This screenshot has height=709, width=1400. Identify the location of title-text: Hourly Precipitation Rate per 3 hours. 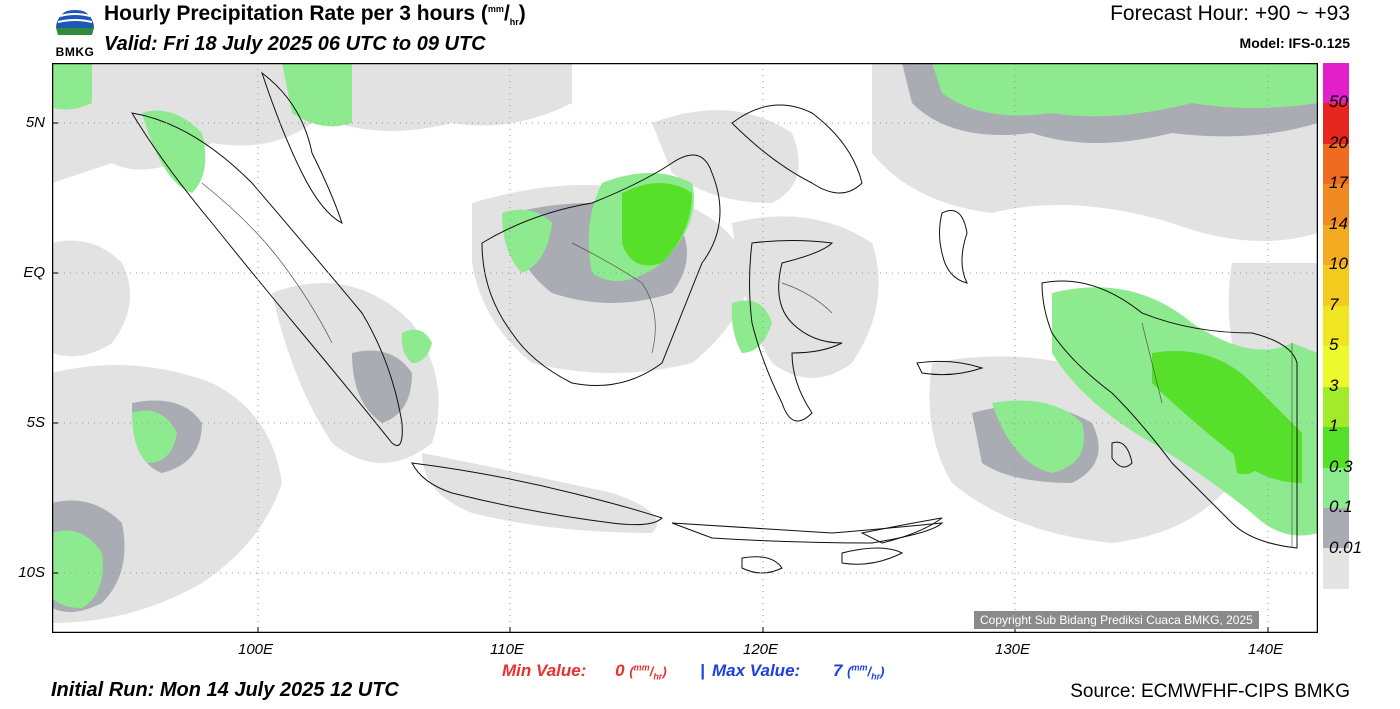
(290, 13).